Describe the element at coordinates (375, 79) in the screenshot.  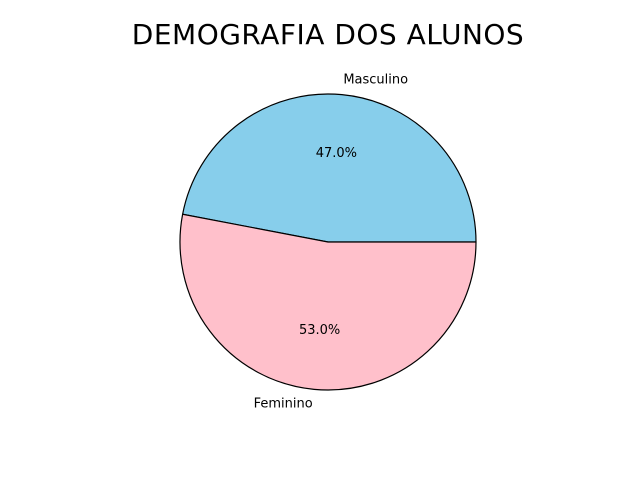
I see `pie-category-label: Masculino` at that location.